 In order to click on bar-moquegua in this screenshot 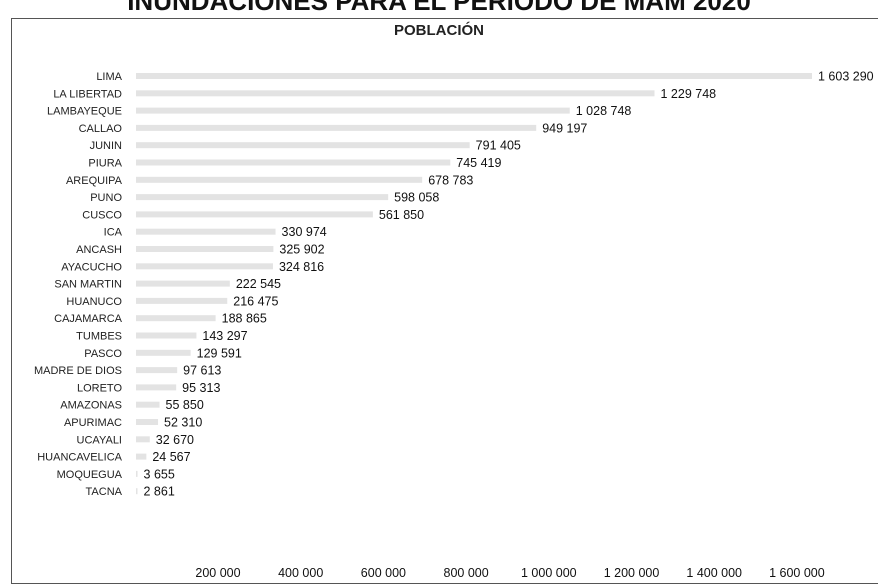, I will do `click(137, 473)`.